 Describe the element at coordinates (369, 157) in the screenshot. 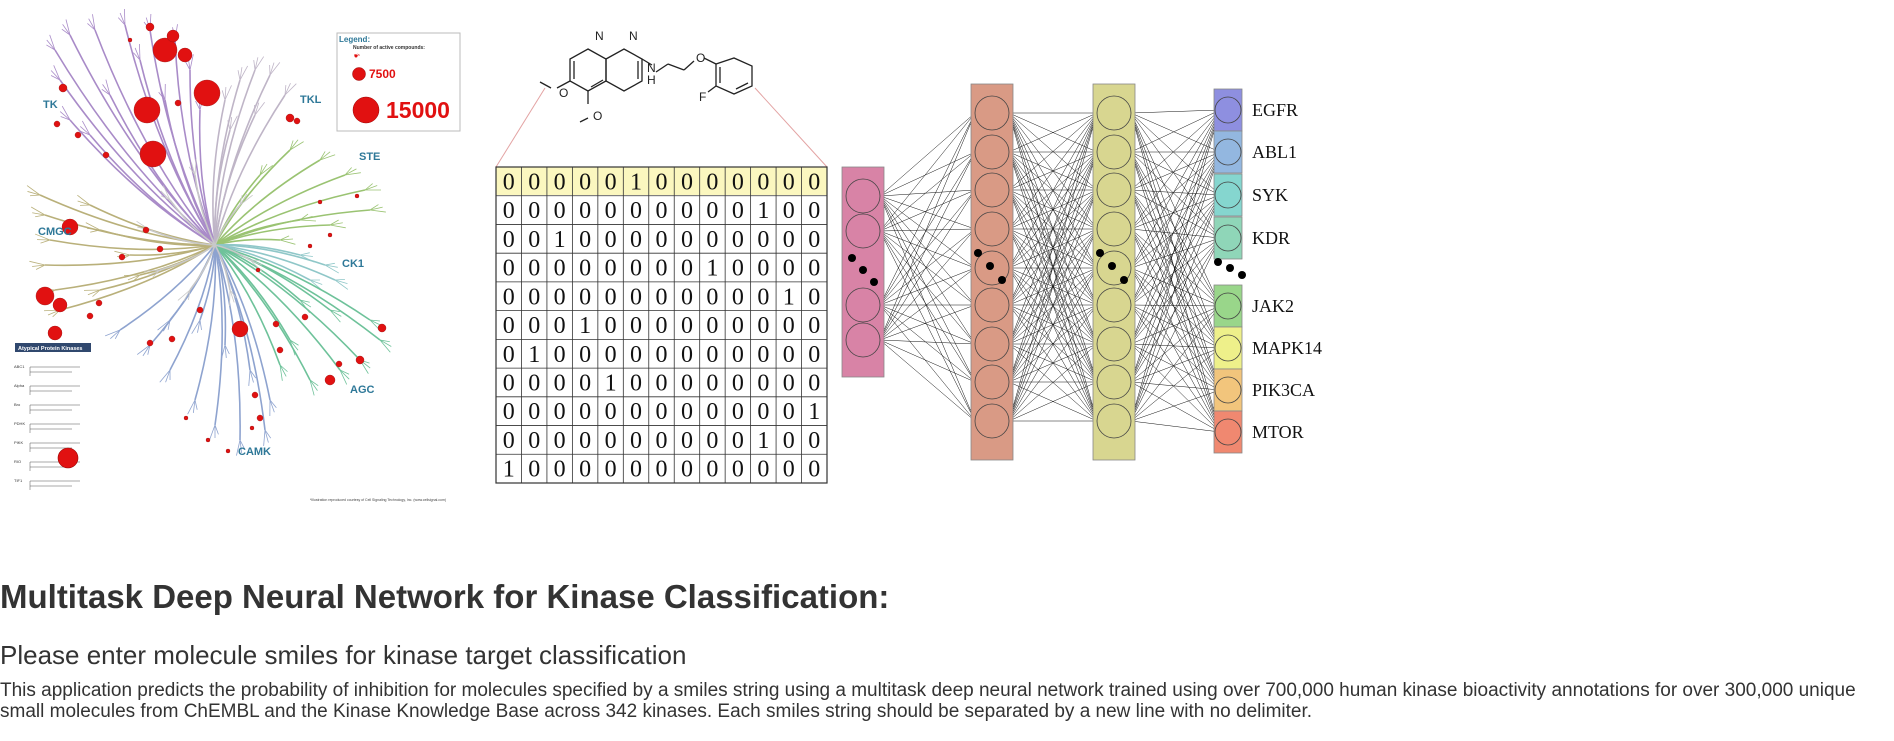

I see `family-label-ste: STE` at that location.